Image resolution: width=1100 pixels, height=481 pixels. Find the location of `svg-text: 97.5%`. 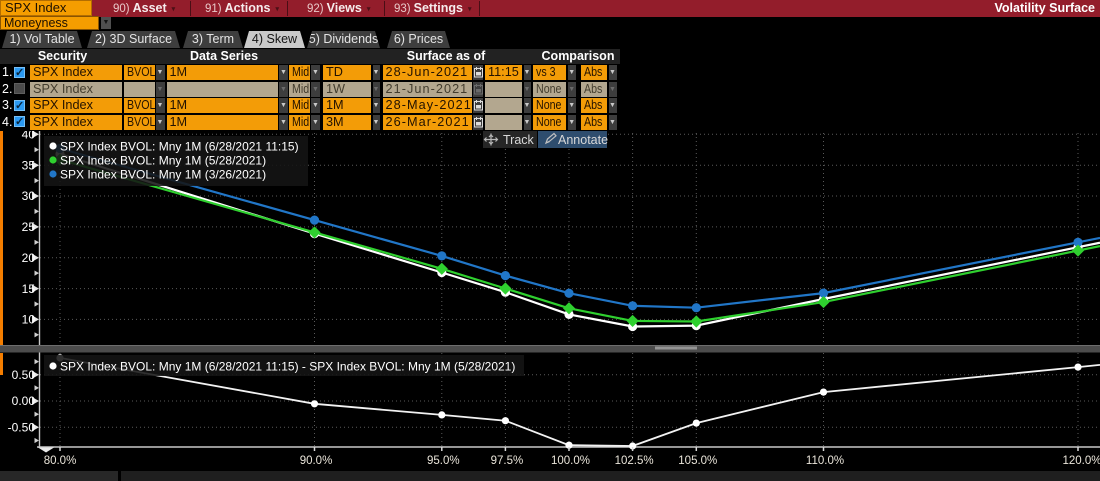

svg-text: 97.5% is located at coordinates (507, 461).